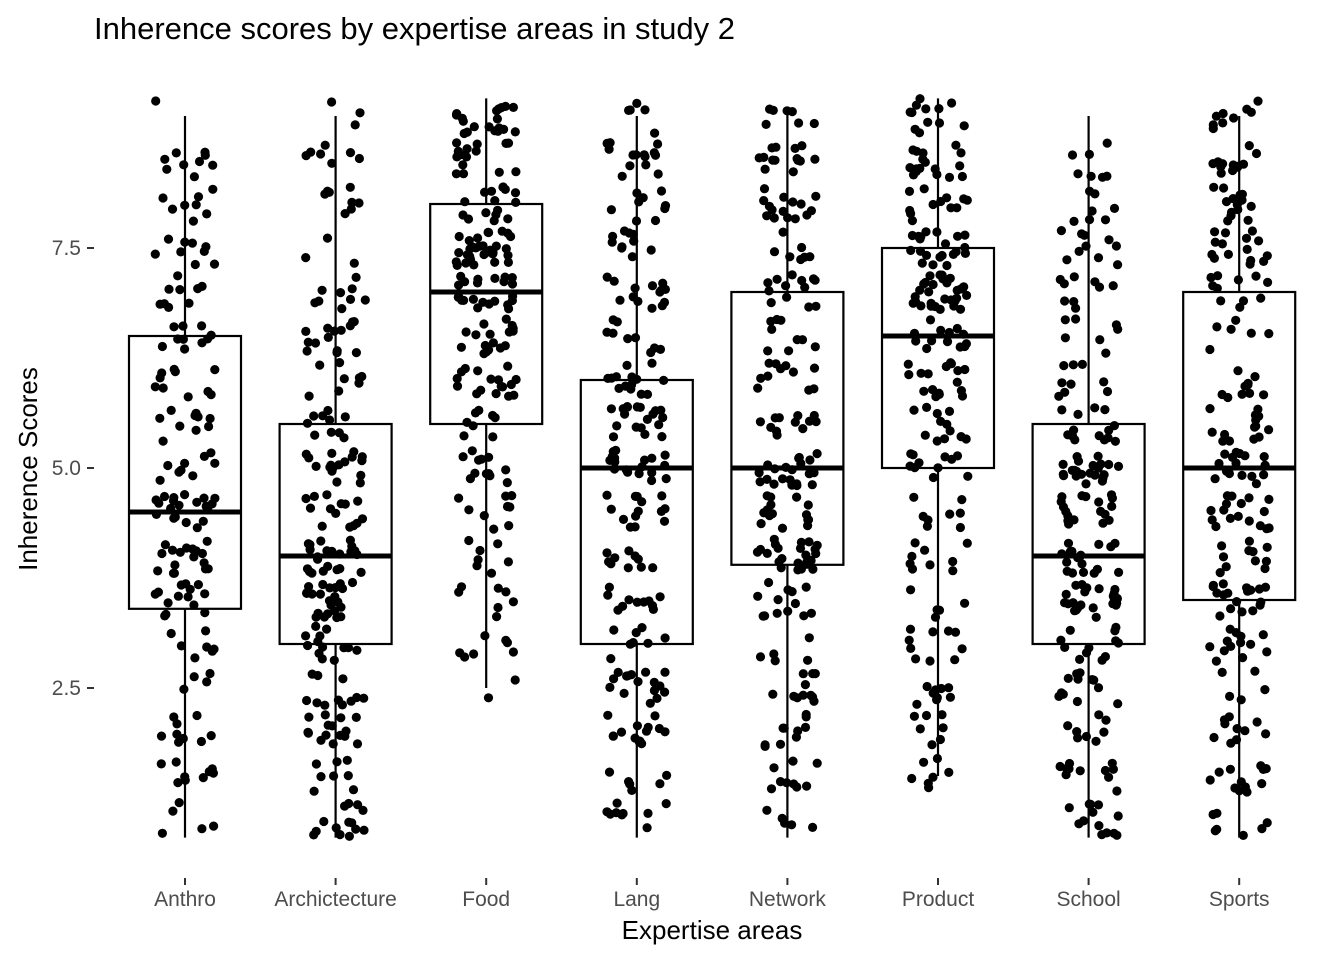 Image resolution: width=1344 pixels, height=960 pixels. I want to click on x-tick-label-anthro: Anthro, so click(185, 899).